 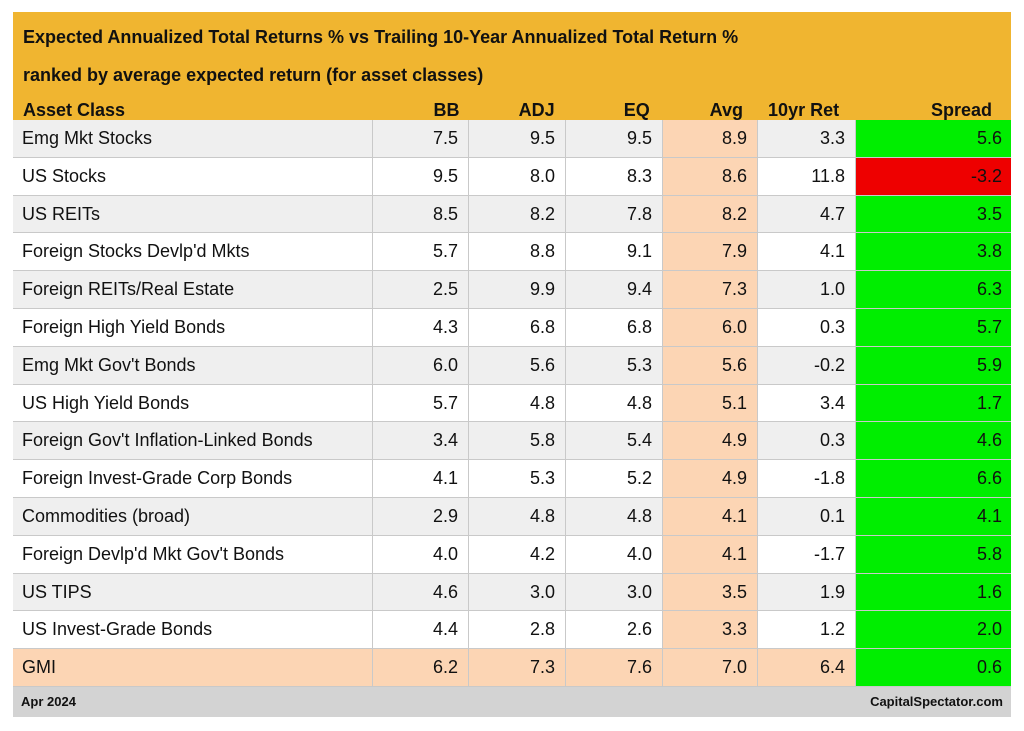 I want to click on eq-cell: 9.1, so click(x=614, y=252).